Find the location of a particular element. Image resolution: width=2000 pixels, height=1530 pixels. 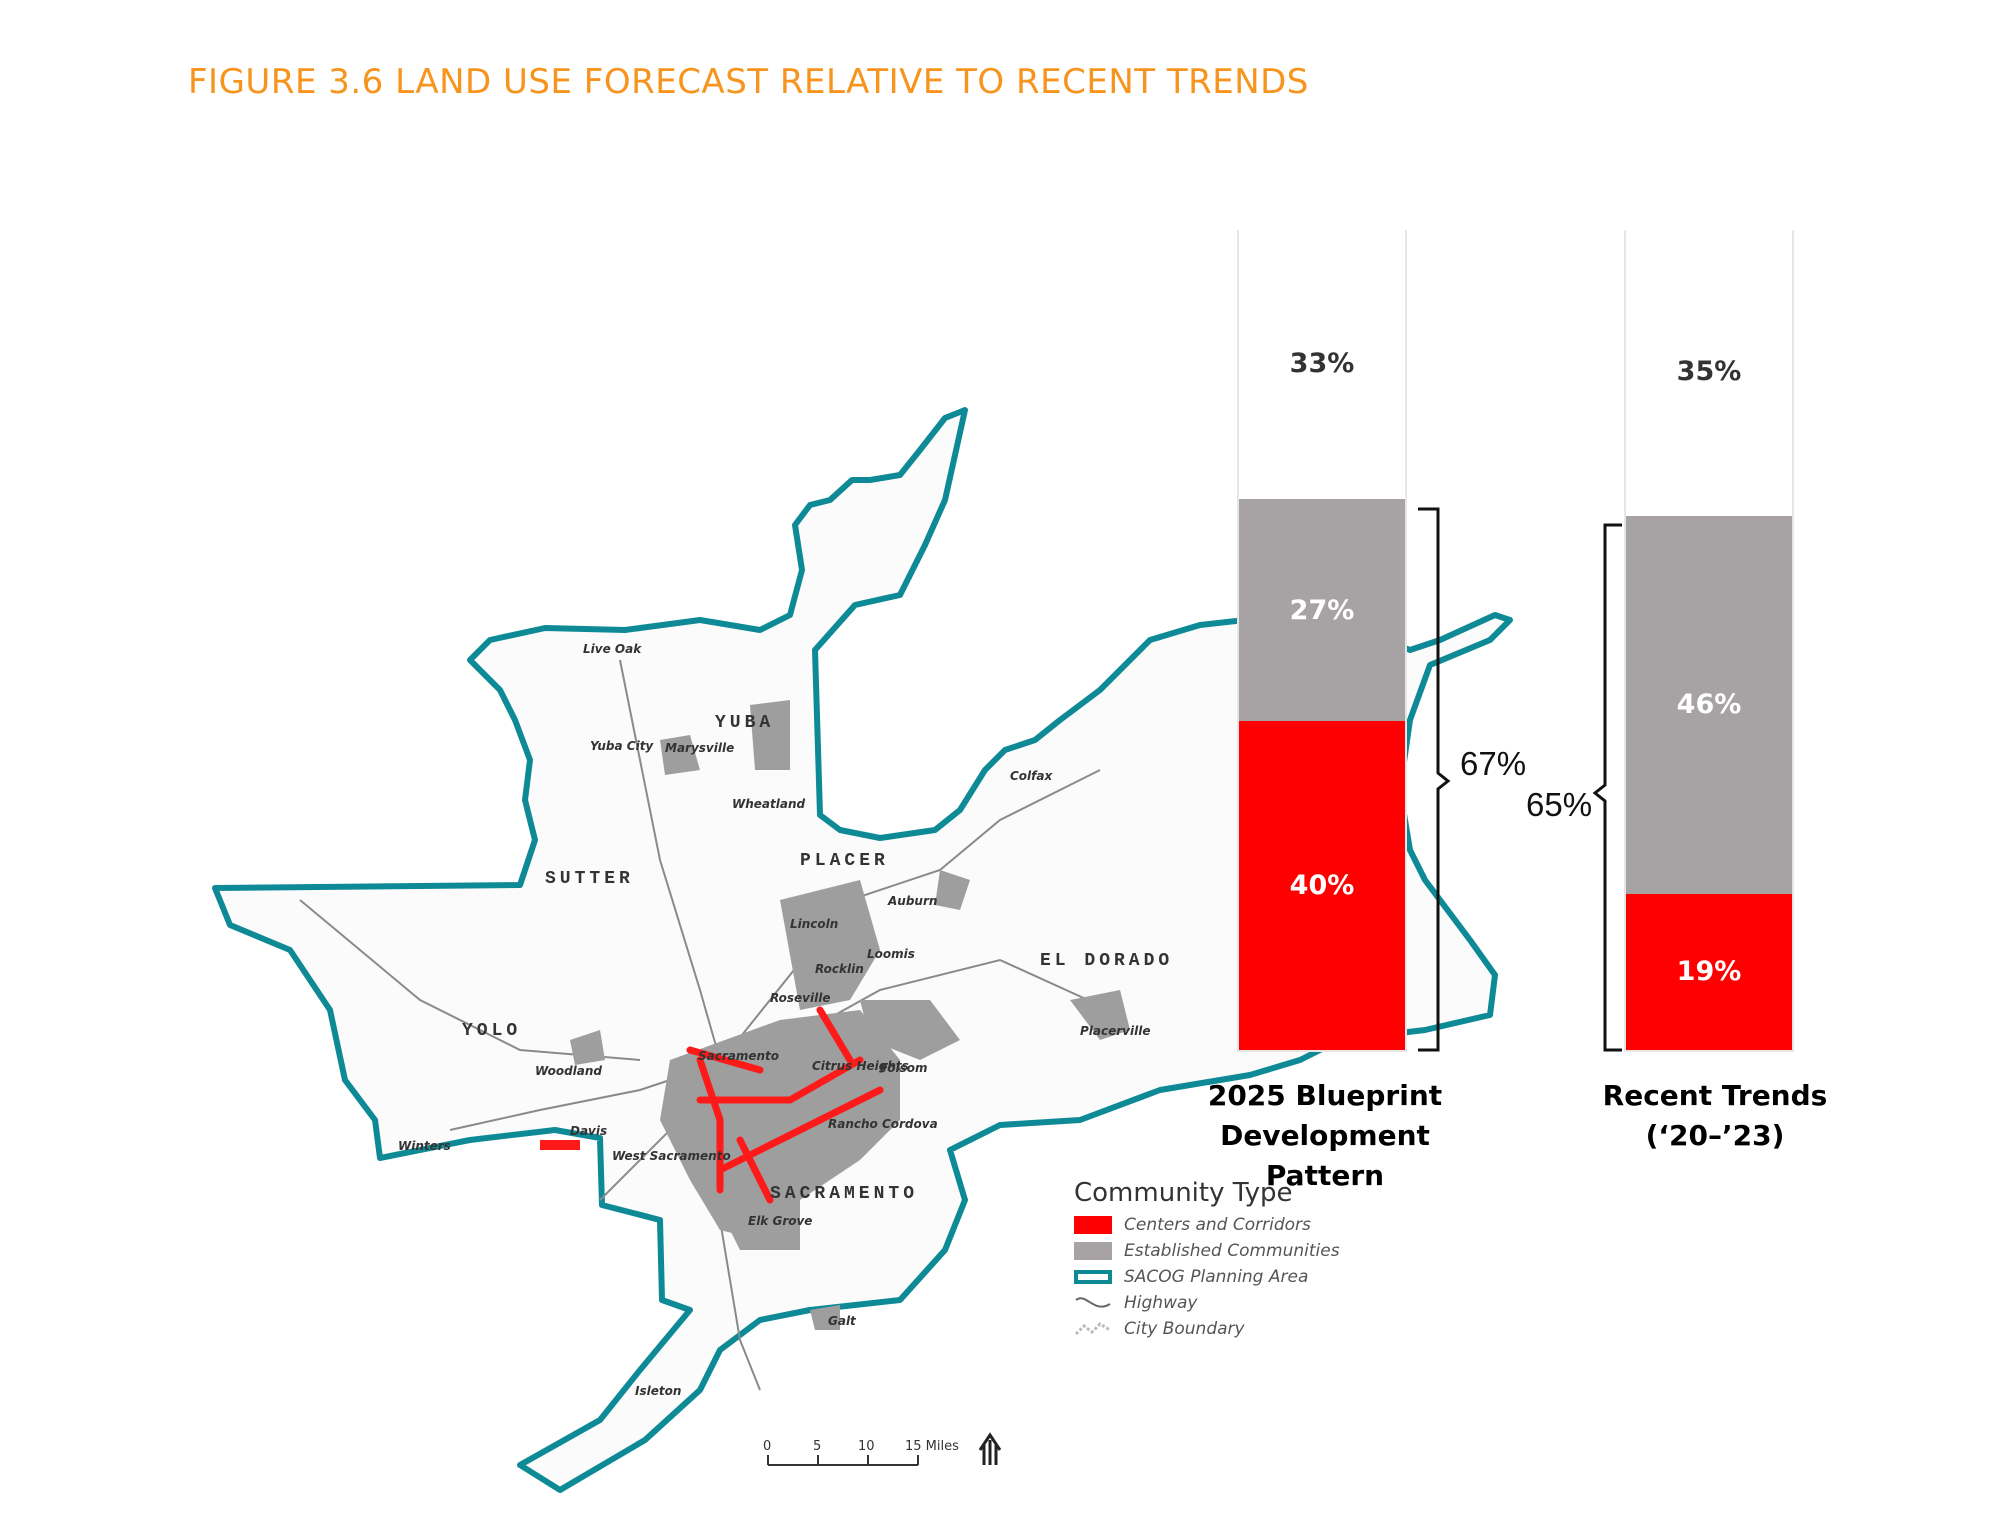

city-label: Auburn is located at coordinates (912, 901).